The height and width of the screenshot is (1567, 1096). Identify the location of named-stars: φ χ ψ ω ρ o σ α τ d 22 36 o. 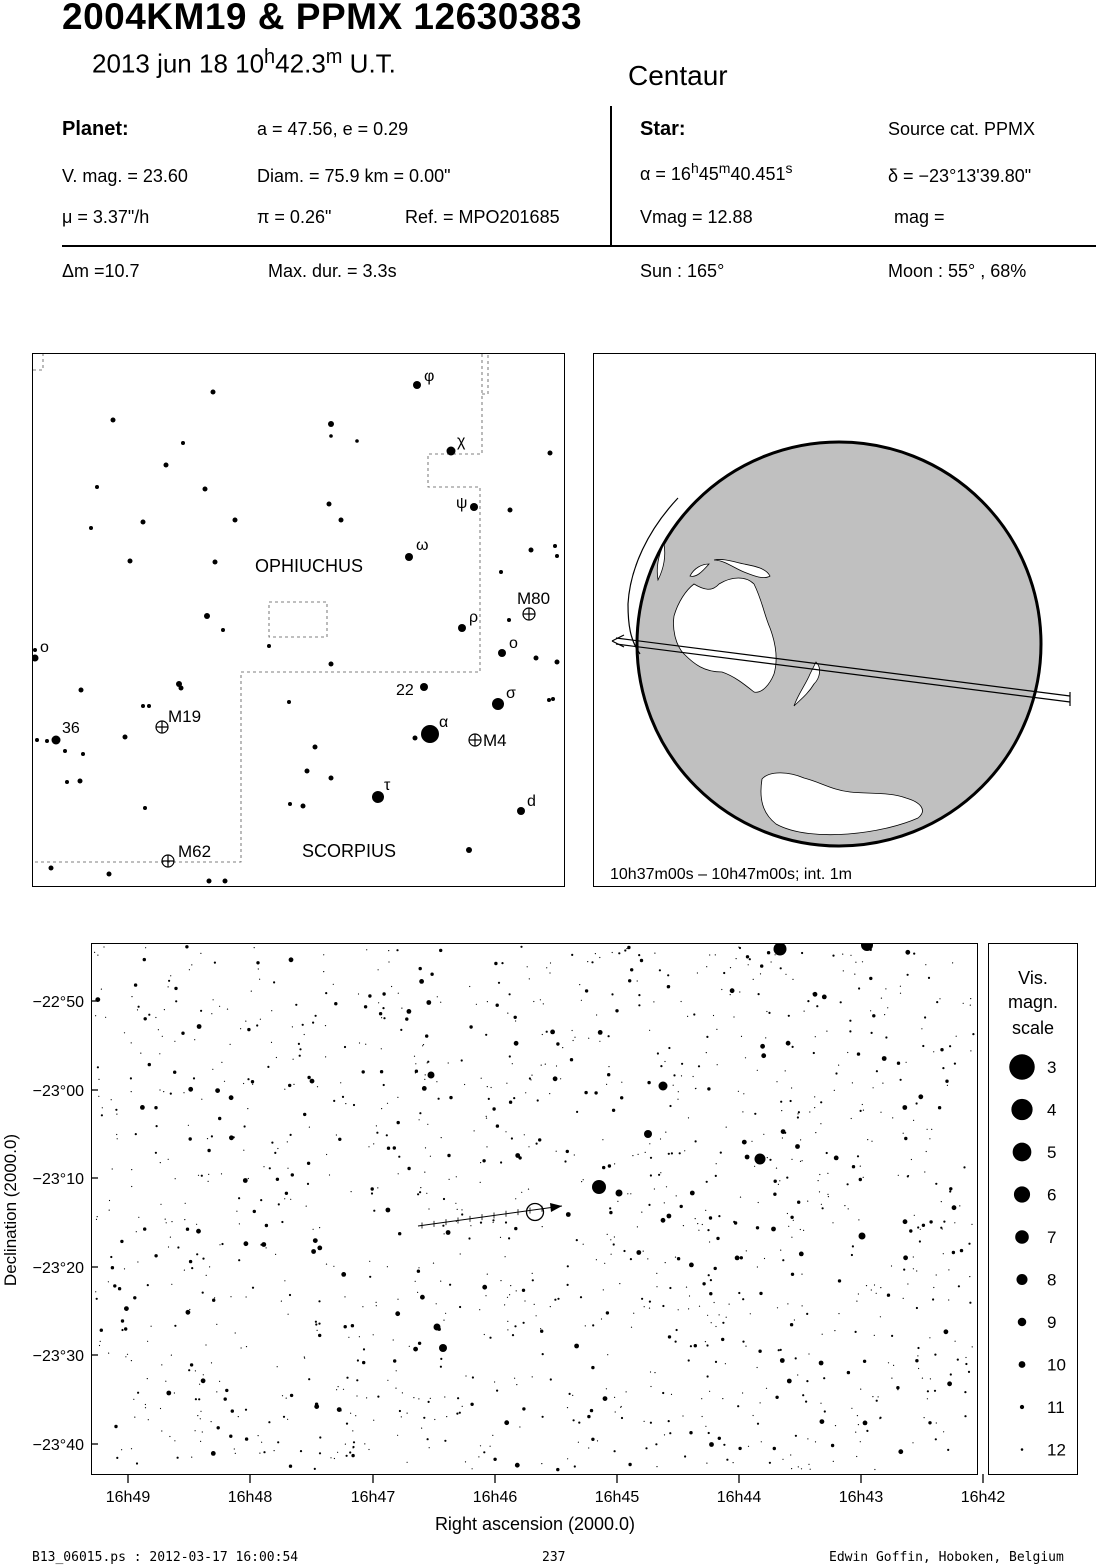
(288, 591).